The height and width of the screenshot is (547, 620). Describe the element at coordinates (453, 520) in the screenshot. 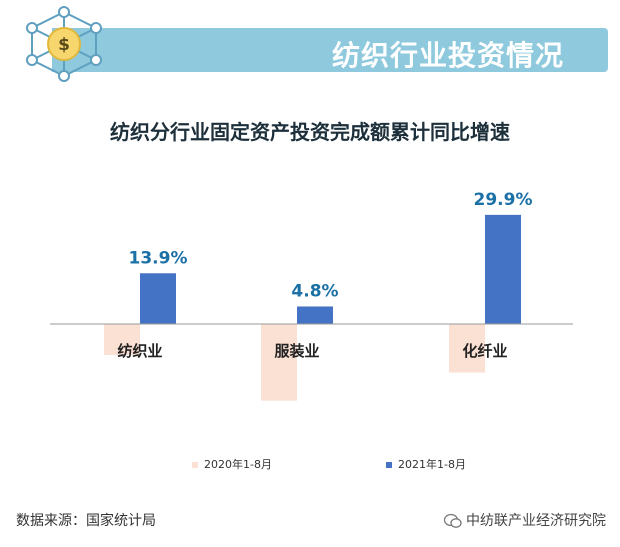

I see `wechat-icon` at that location.